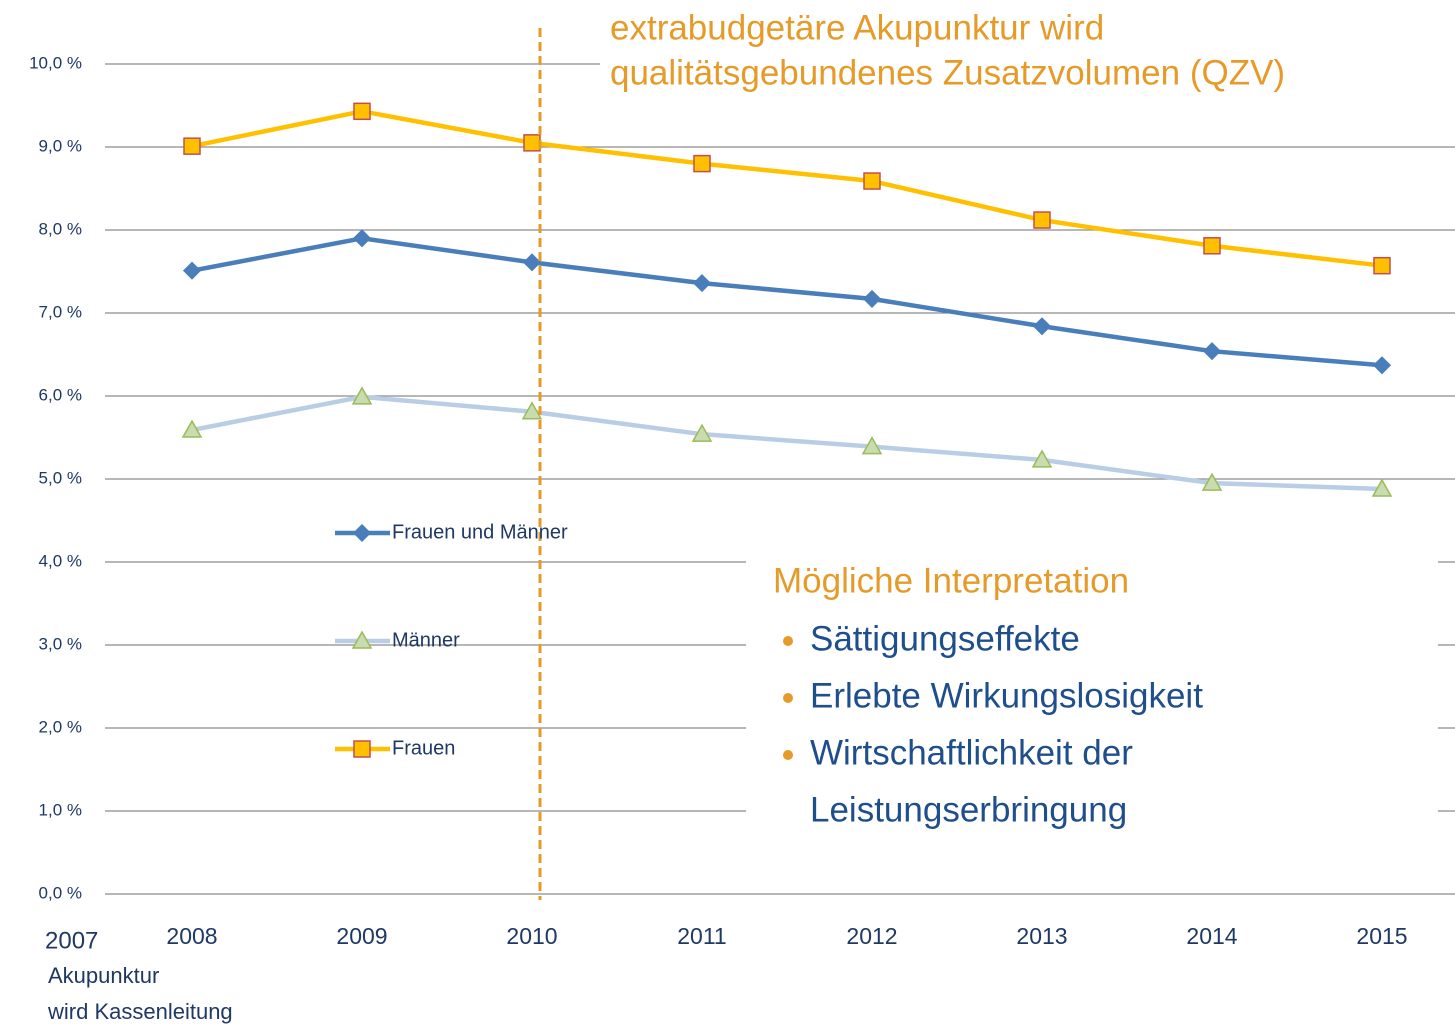  I want to click on y-tick-label: 3,0 %, so click(60, 643).